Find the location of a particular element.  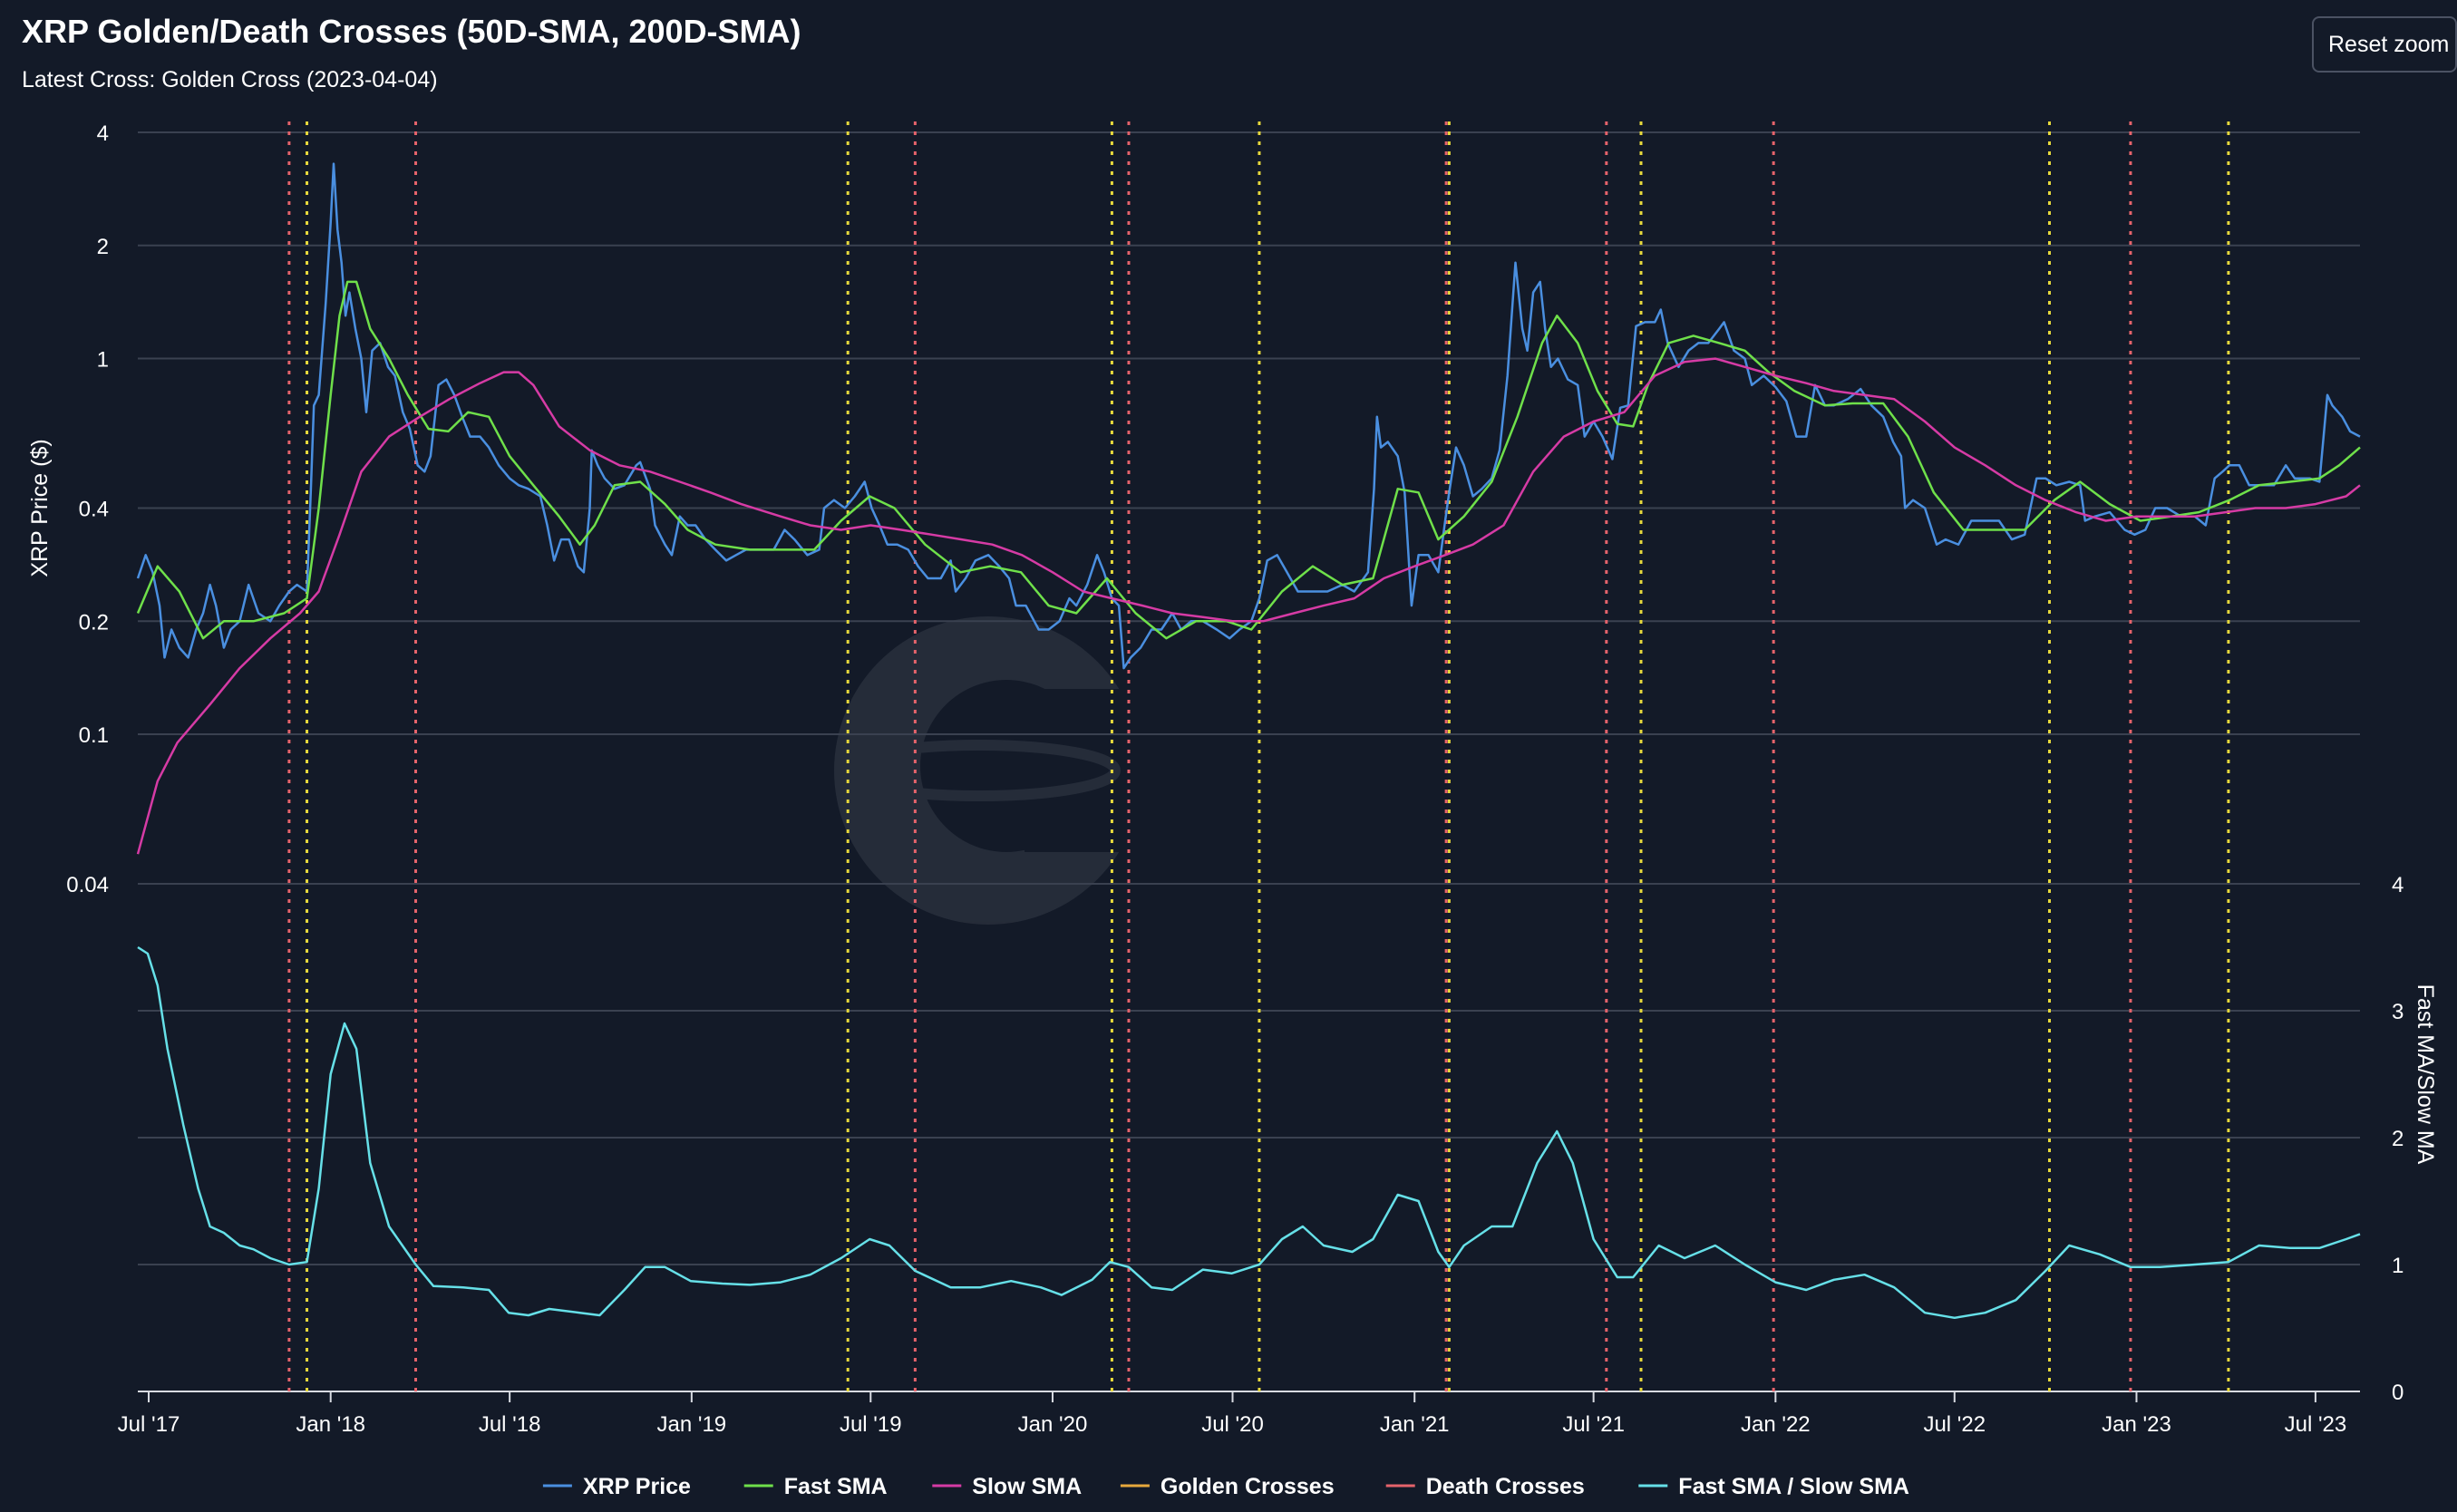

legend-item-xrp-price: XRP Price is located at coordinates (616, 1487).